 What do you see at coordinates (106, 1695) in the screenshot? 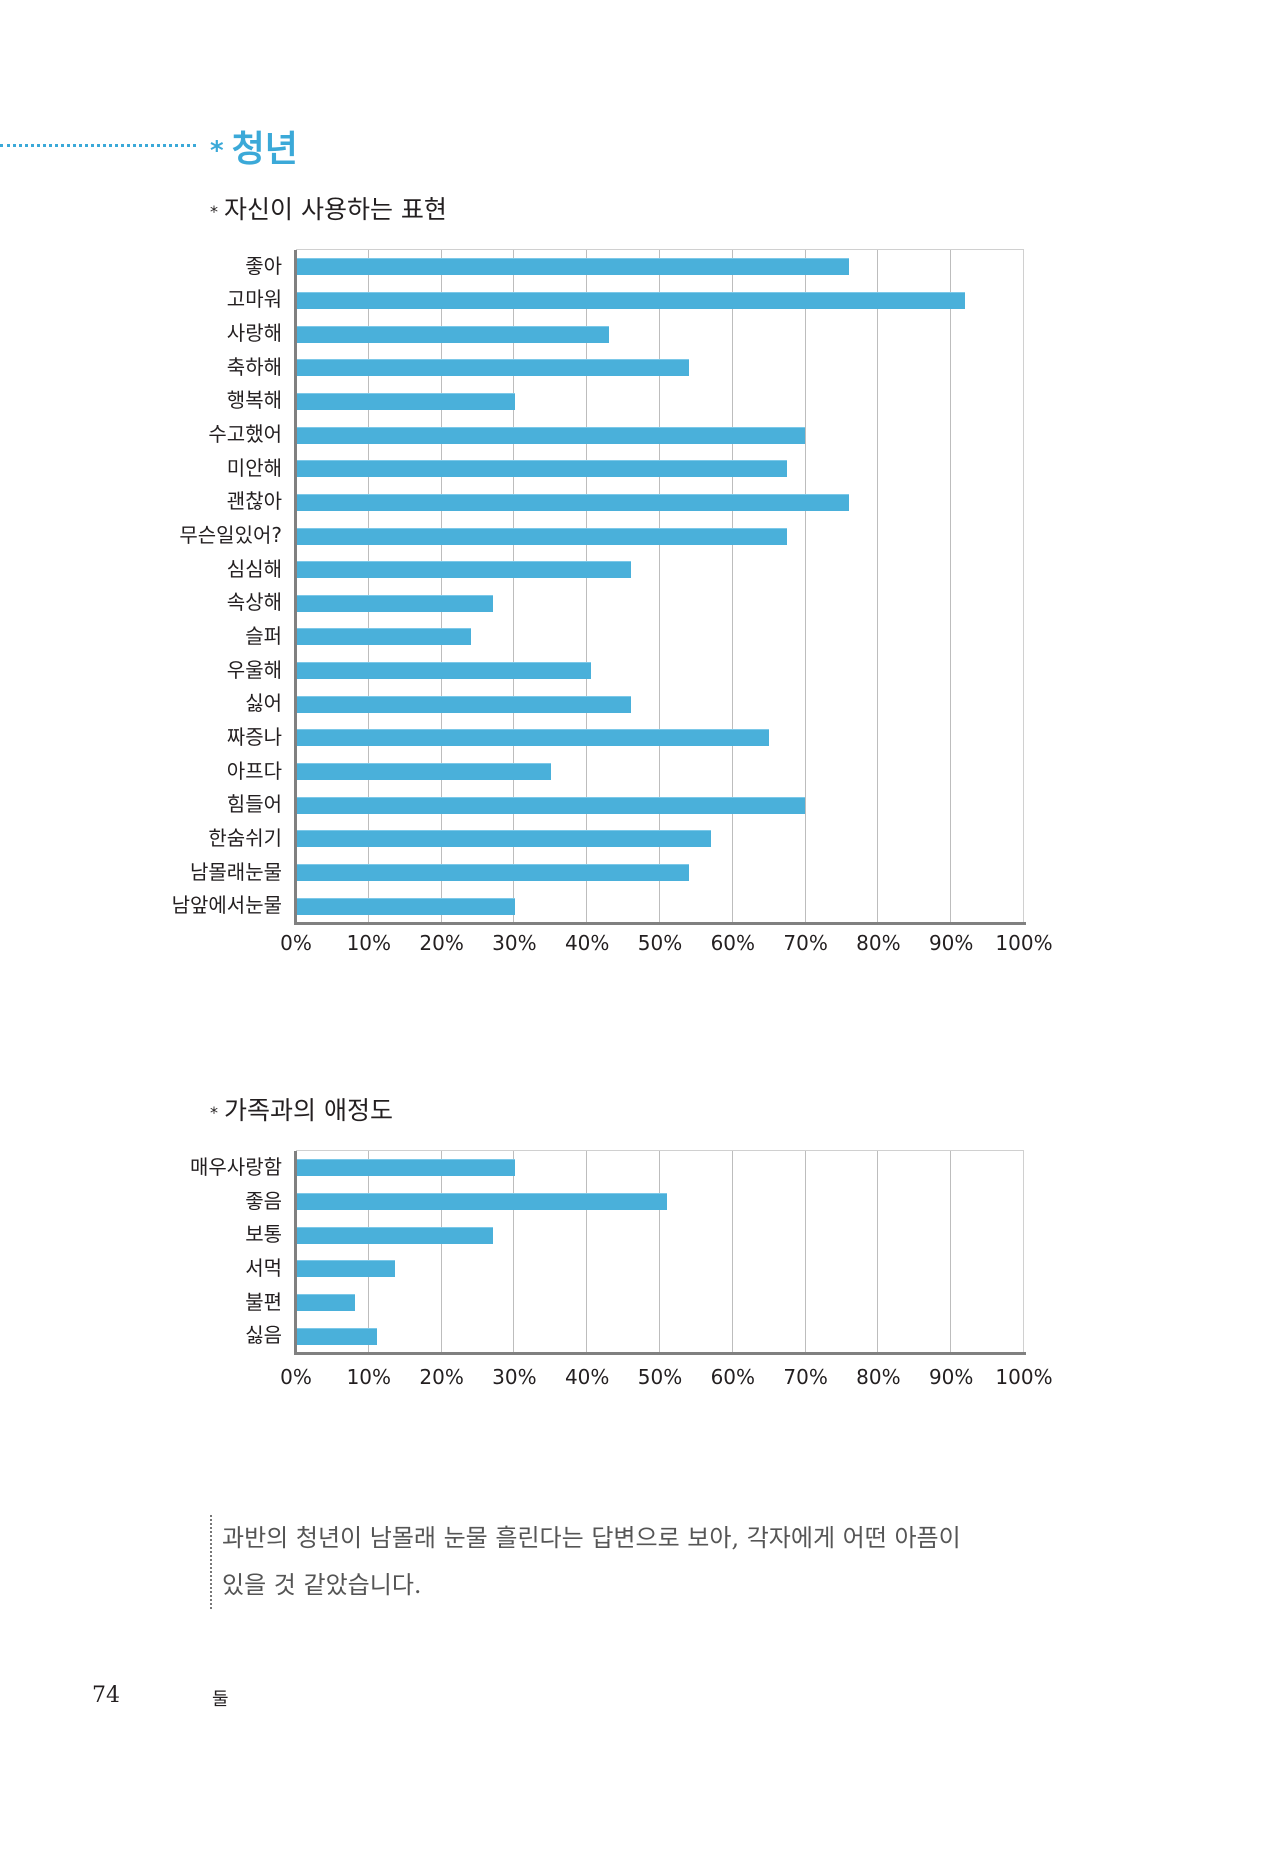
I see `page-number: 74` at bounding box center [106, 1695].